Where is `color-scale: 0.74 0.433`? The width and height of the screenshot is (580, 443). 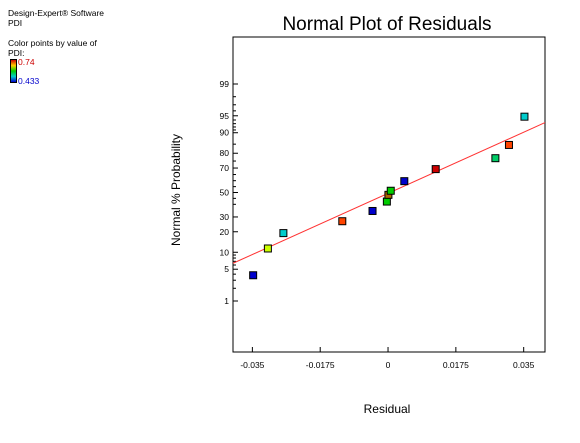 color-scale: 0.74 0.433 is located at coordinates (78, 75).